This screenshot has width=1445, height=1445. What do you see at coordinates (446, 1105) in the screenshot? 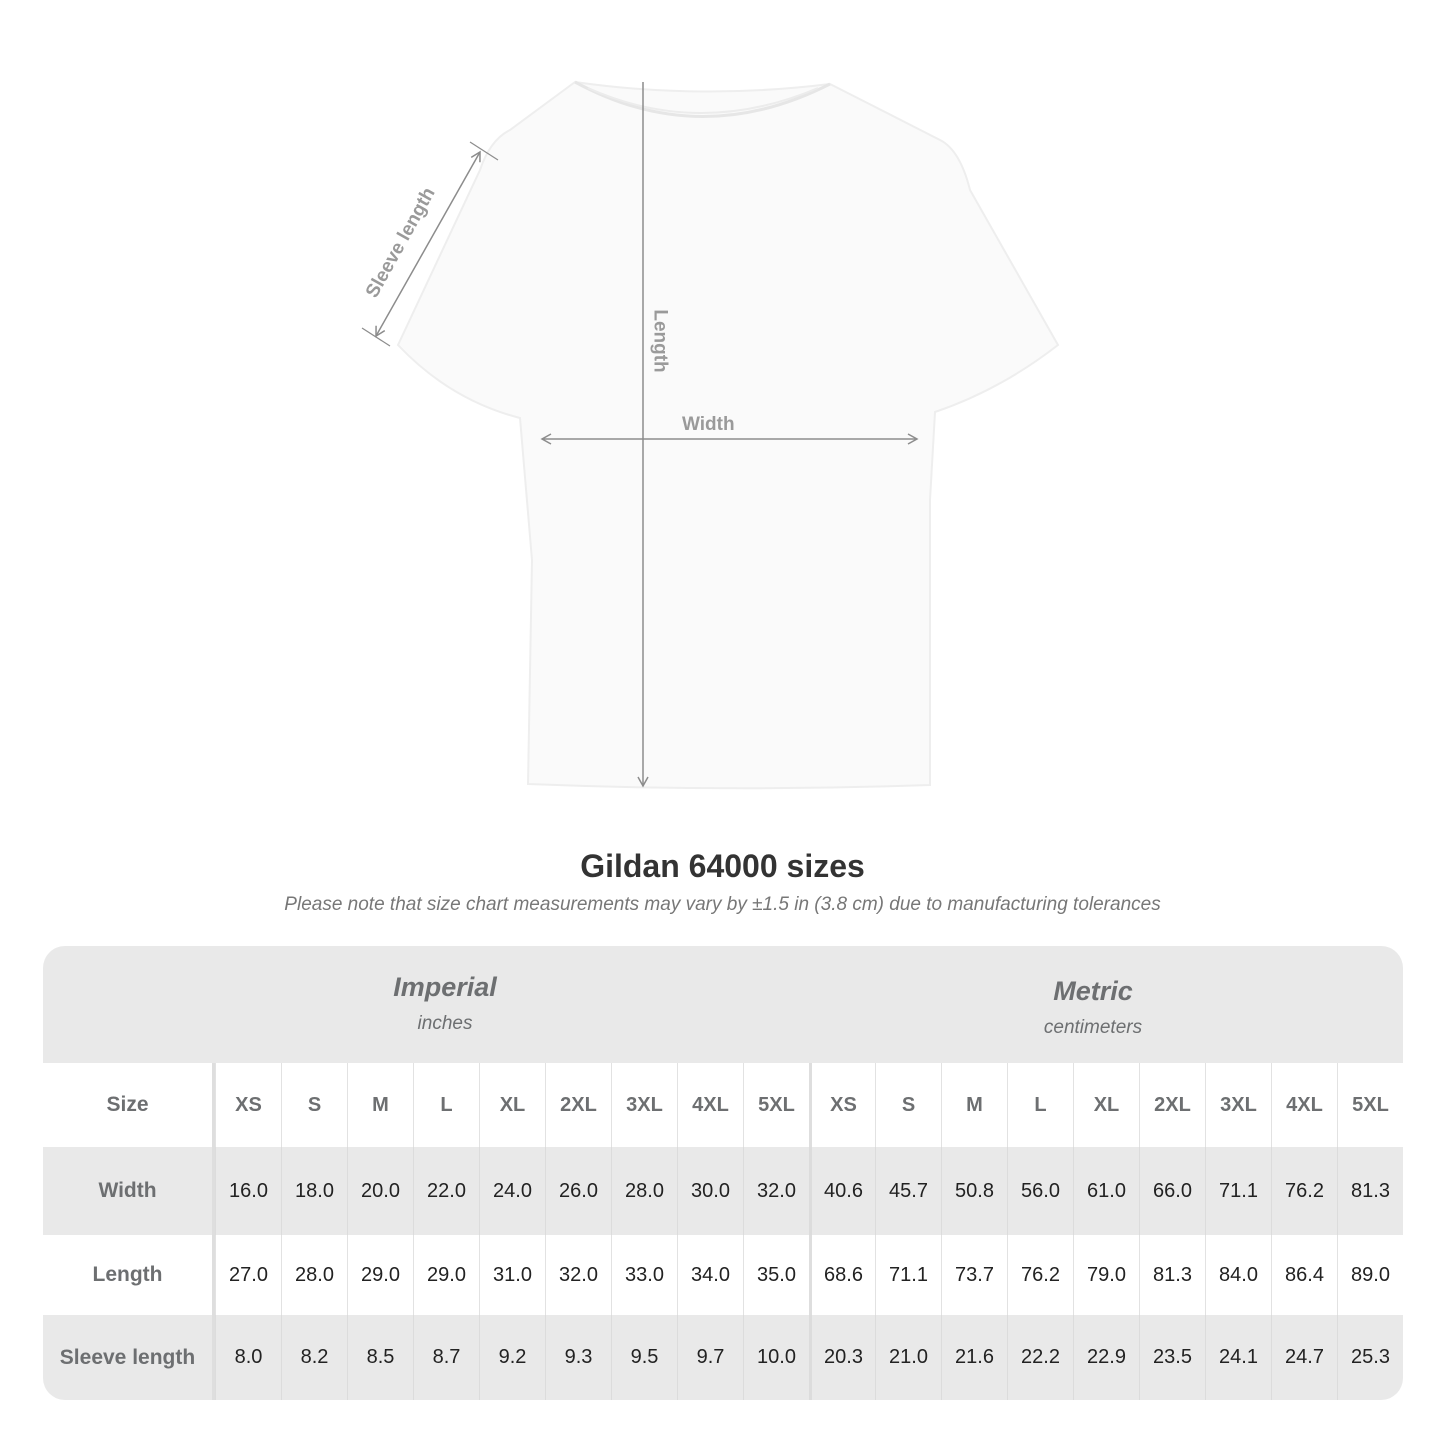
I see `size-header-imperial: L` at bounding box center [446, 1105].